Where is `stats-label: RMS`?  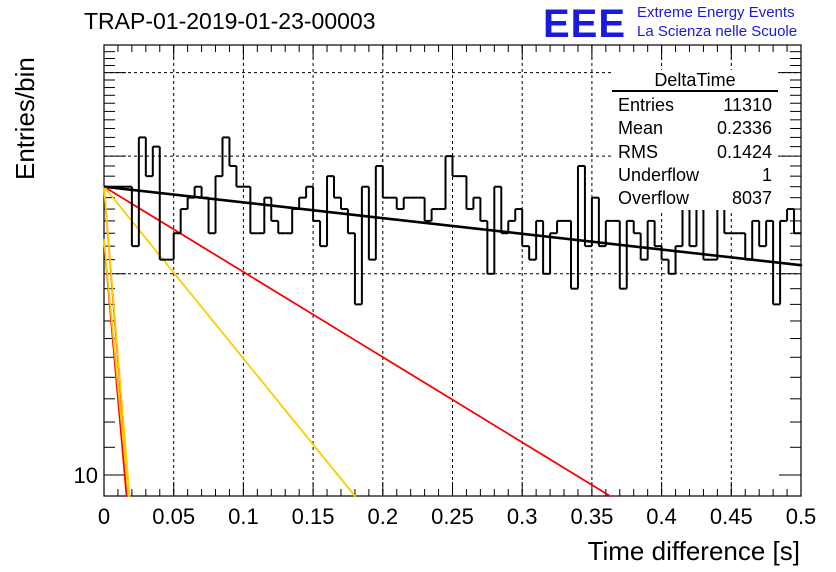
stats-label: RMS is located at coordinates (638, 151).